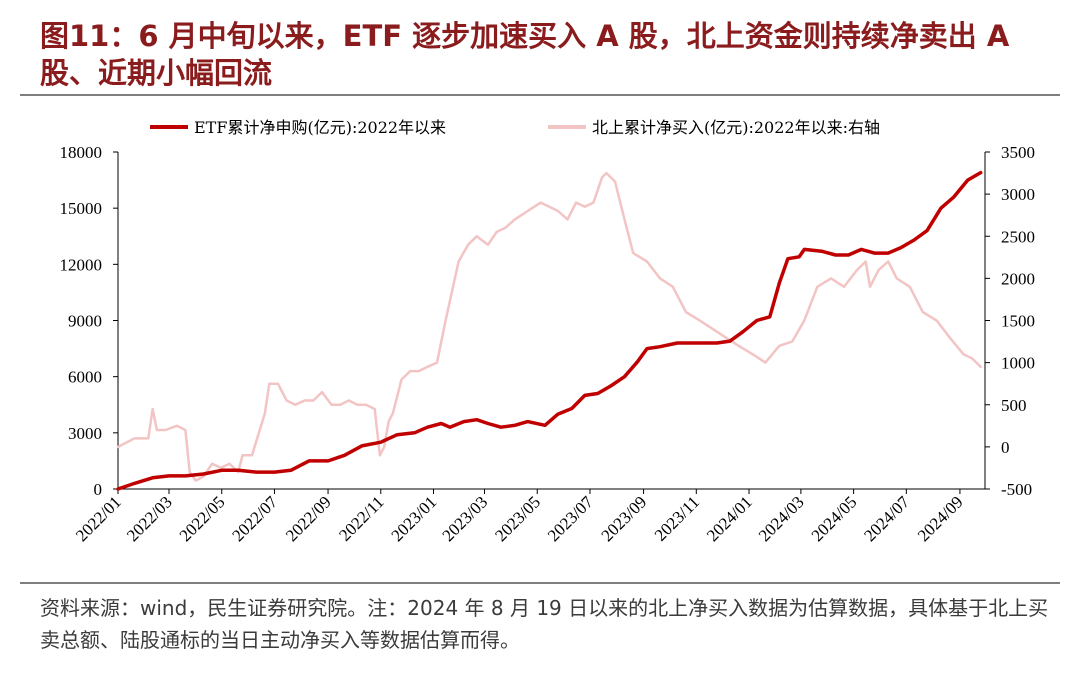  Describe the element at coordinates (1018, 321) in the screenshot. I see `y-right-tick-label: 1500` at that location.